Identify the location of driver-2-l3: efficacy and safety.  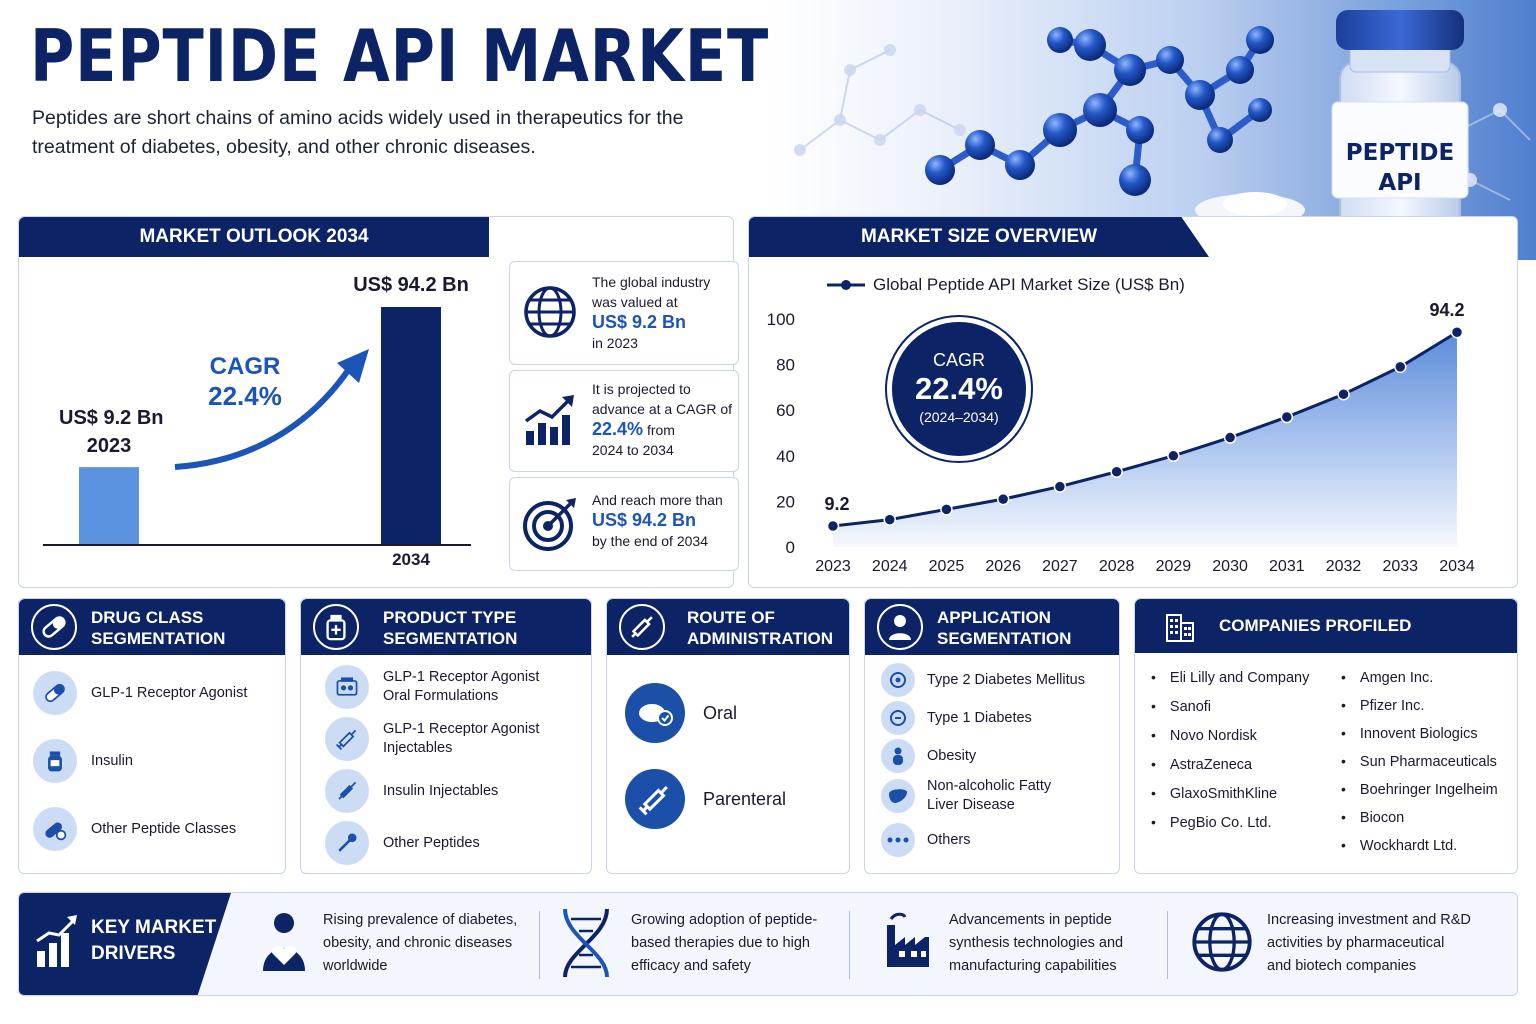
(691, 966).